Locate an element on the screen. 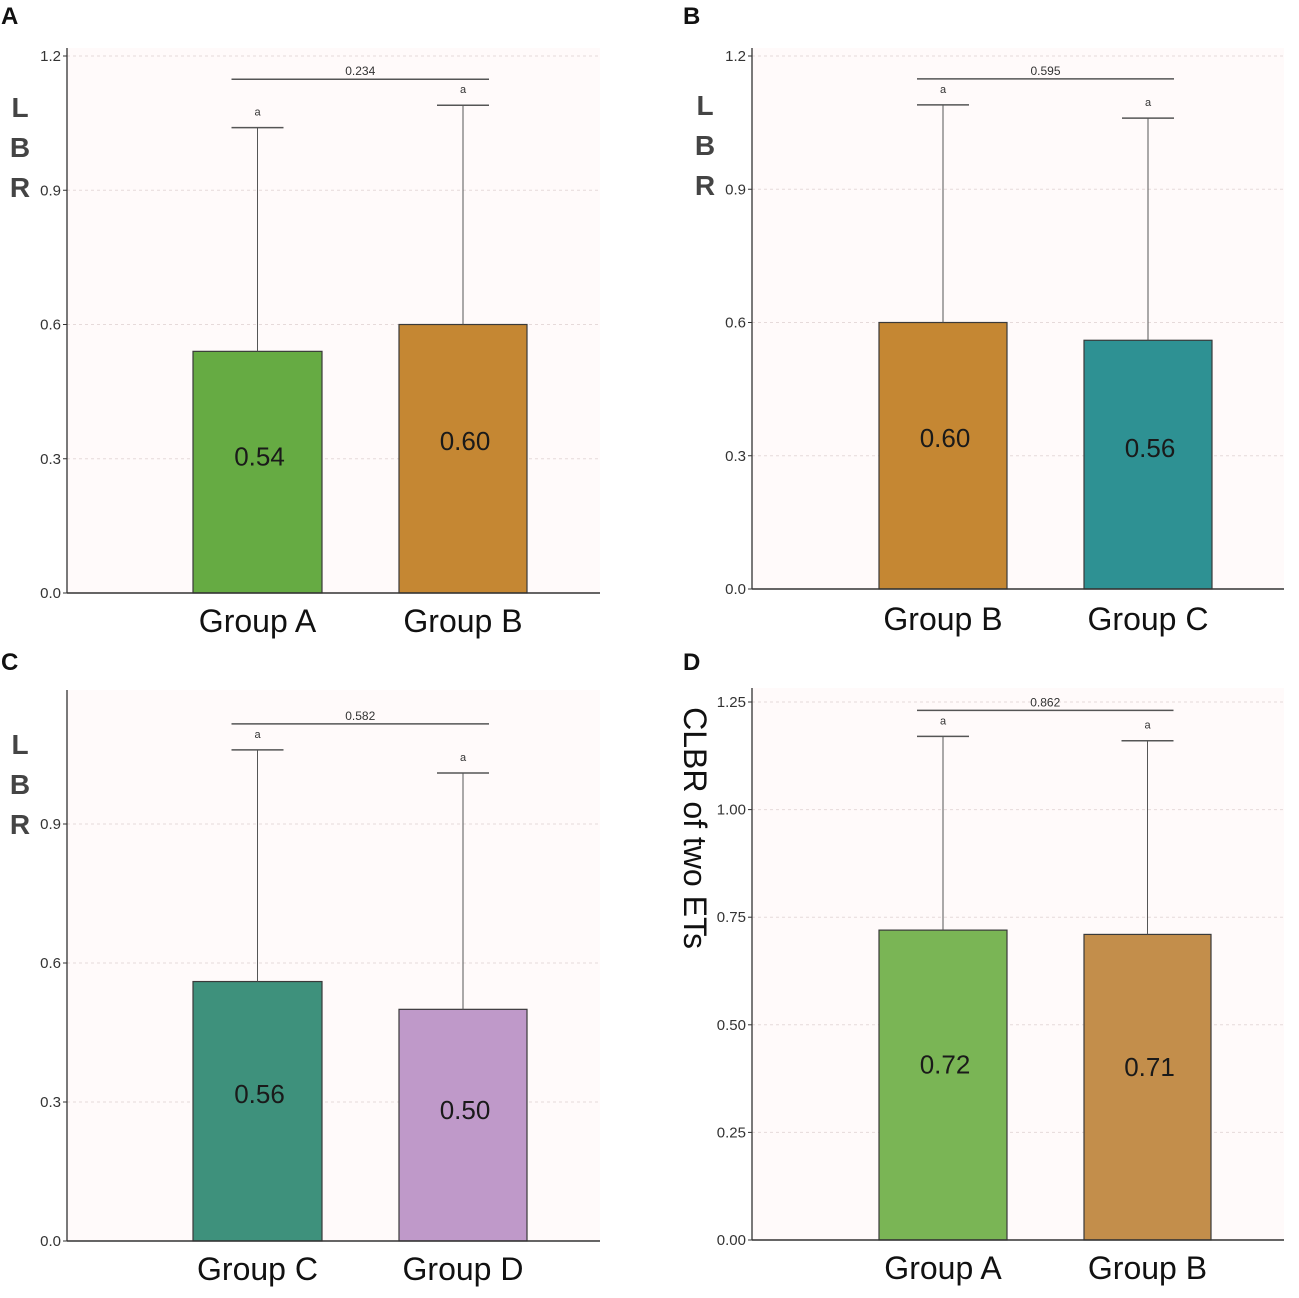 The image size is (1299, 1298). panel-label: D is located at coordinates (691, 662).